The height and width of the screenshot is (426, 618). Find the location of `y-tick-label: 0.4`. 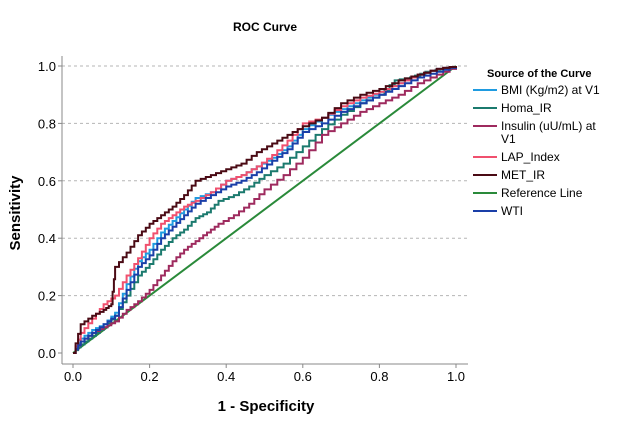

y-tick-label: 0.4 is located at coordinates (47, 238).